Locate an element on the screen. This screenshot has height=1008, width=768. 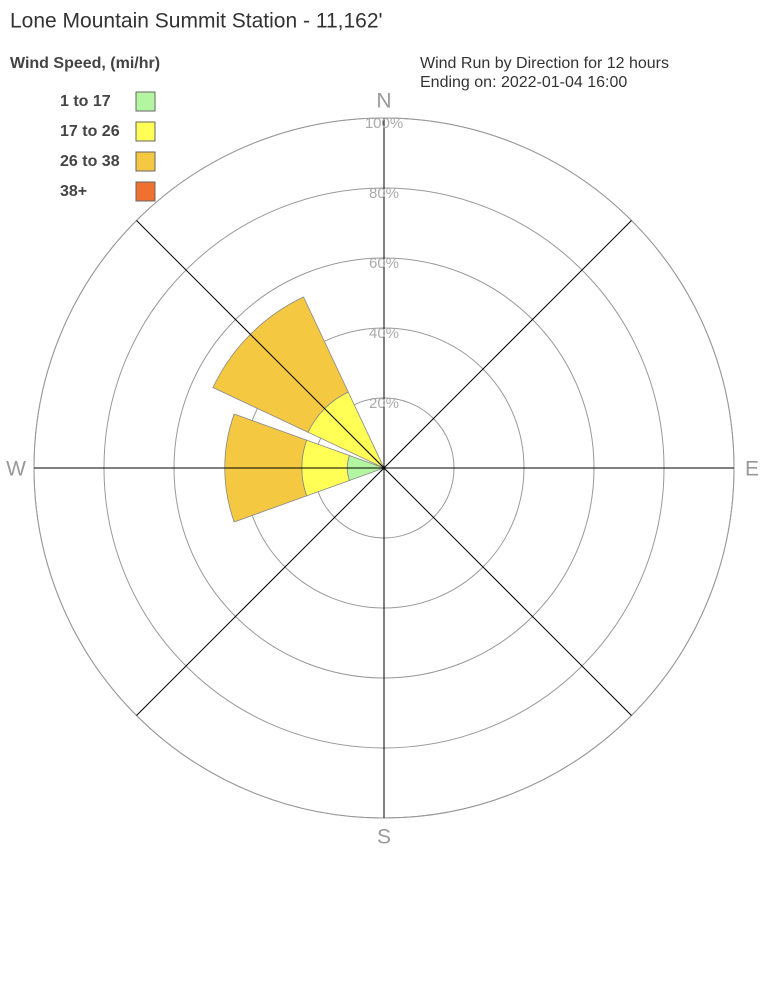
chart-title: Lone Mountain Summit Station - 11,162' is located at coordinates (196, 21).